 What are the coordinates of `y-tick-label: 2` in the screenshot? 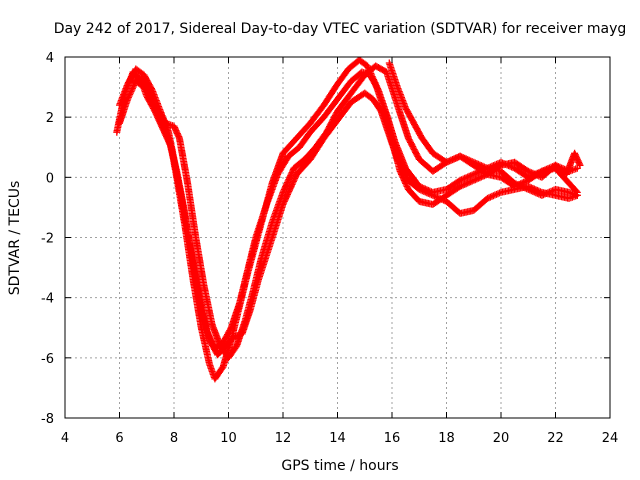 It's located at (50, 118).